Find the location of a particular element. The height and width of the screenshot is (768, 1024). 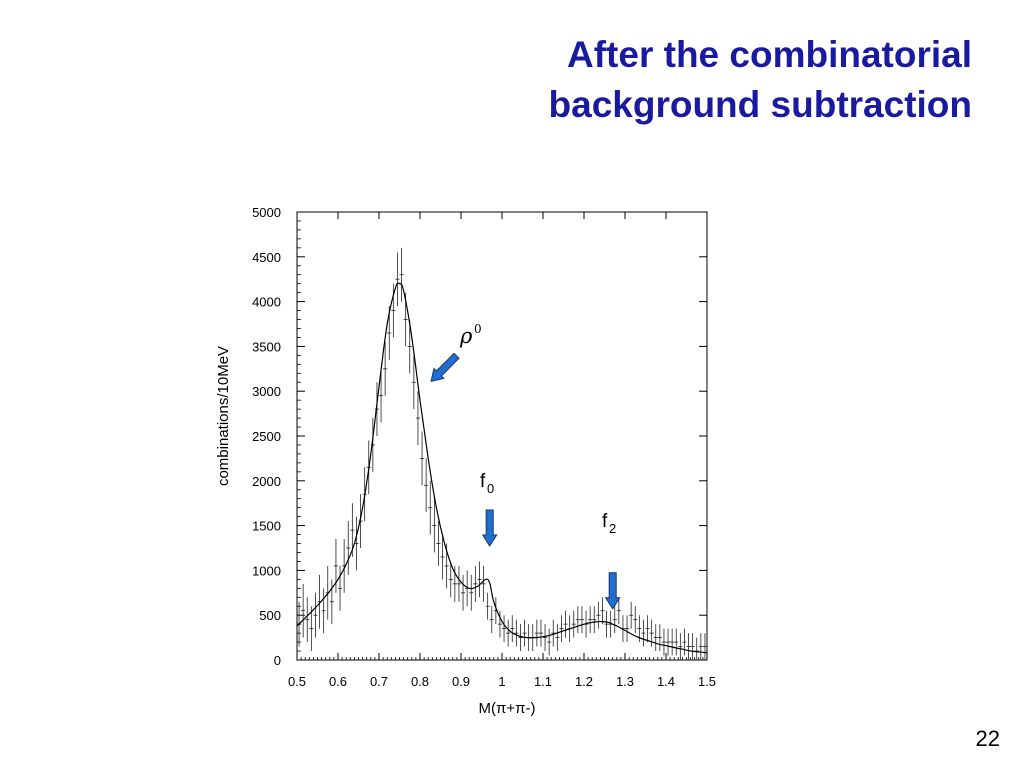

rho-label-sup: 0 is located at coordinates (478, 329).